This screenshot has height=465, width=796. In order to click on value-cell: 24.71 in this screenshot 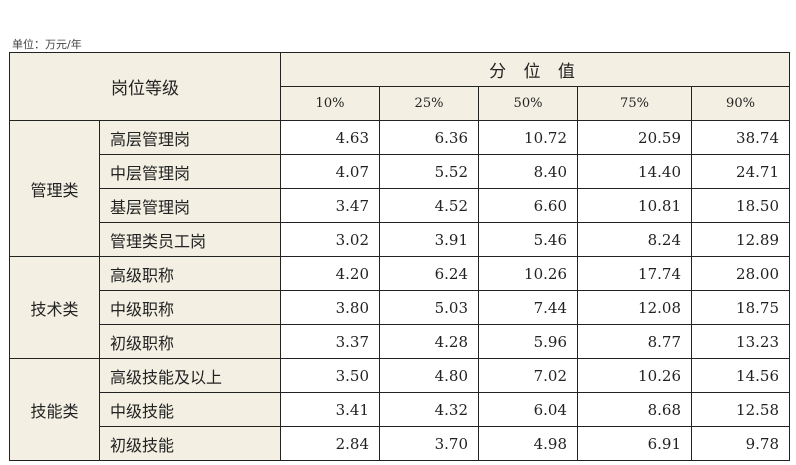, I will do `click(740, 171)`.